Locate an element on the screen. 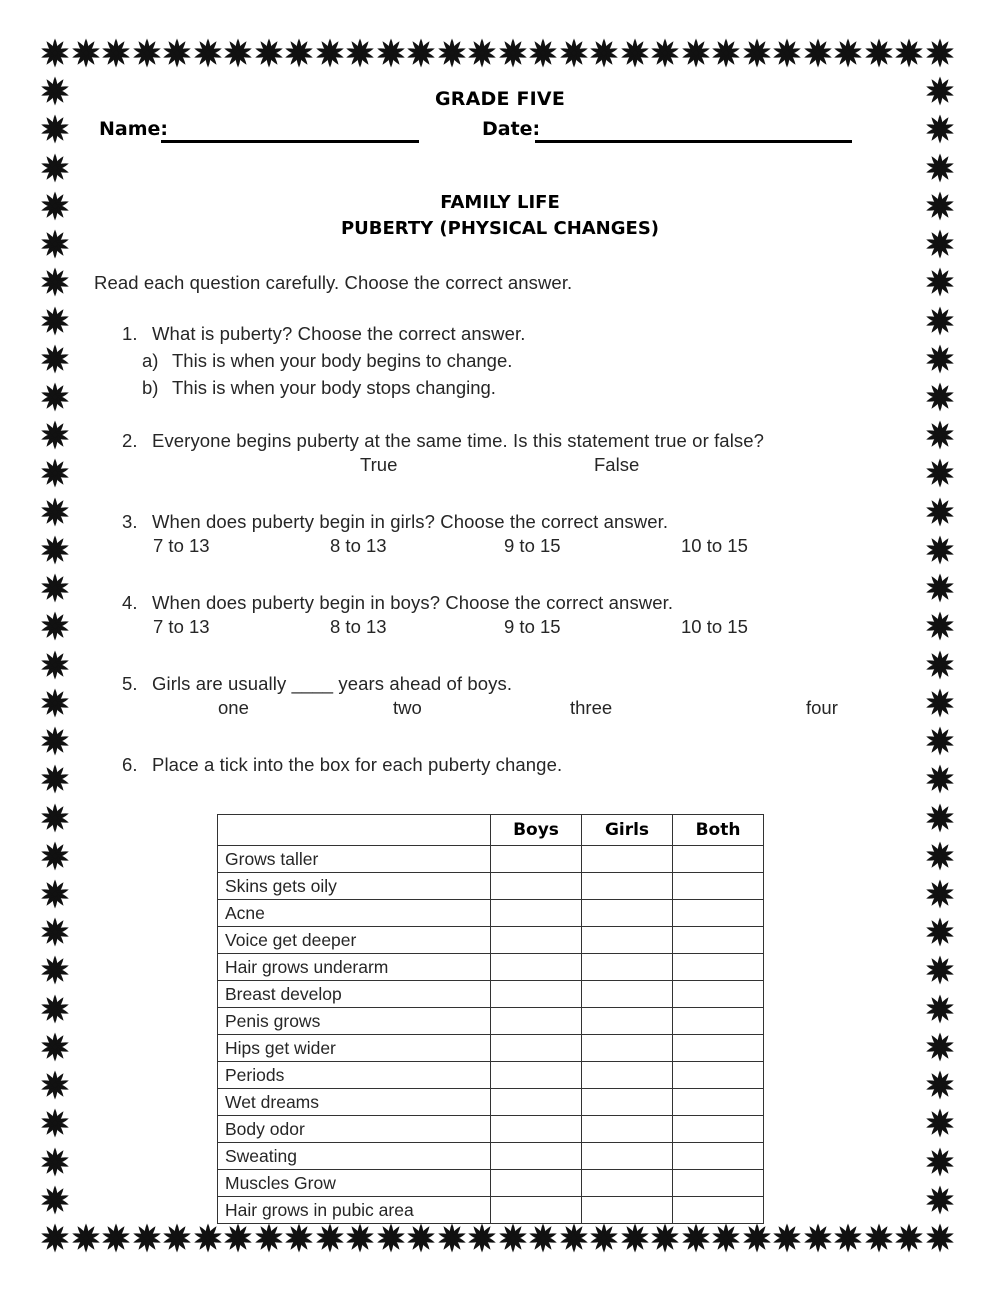 The height and width of the screenshot is (1291, 1000). table-row: Grows taller is located at coordinates (490, 859).